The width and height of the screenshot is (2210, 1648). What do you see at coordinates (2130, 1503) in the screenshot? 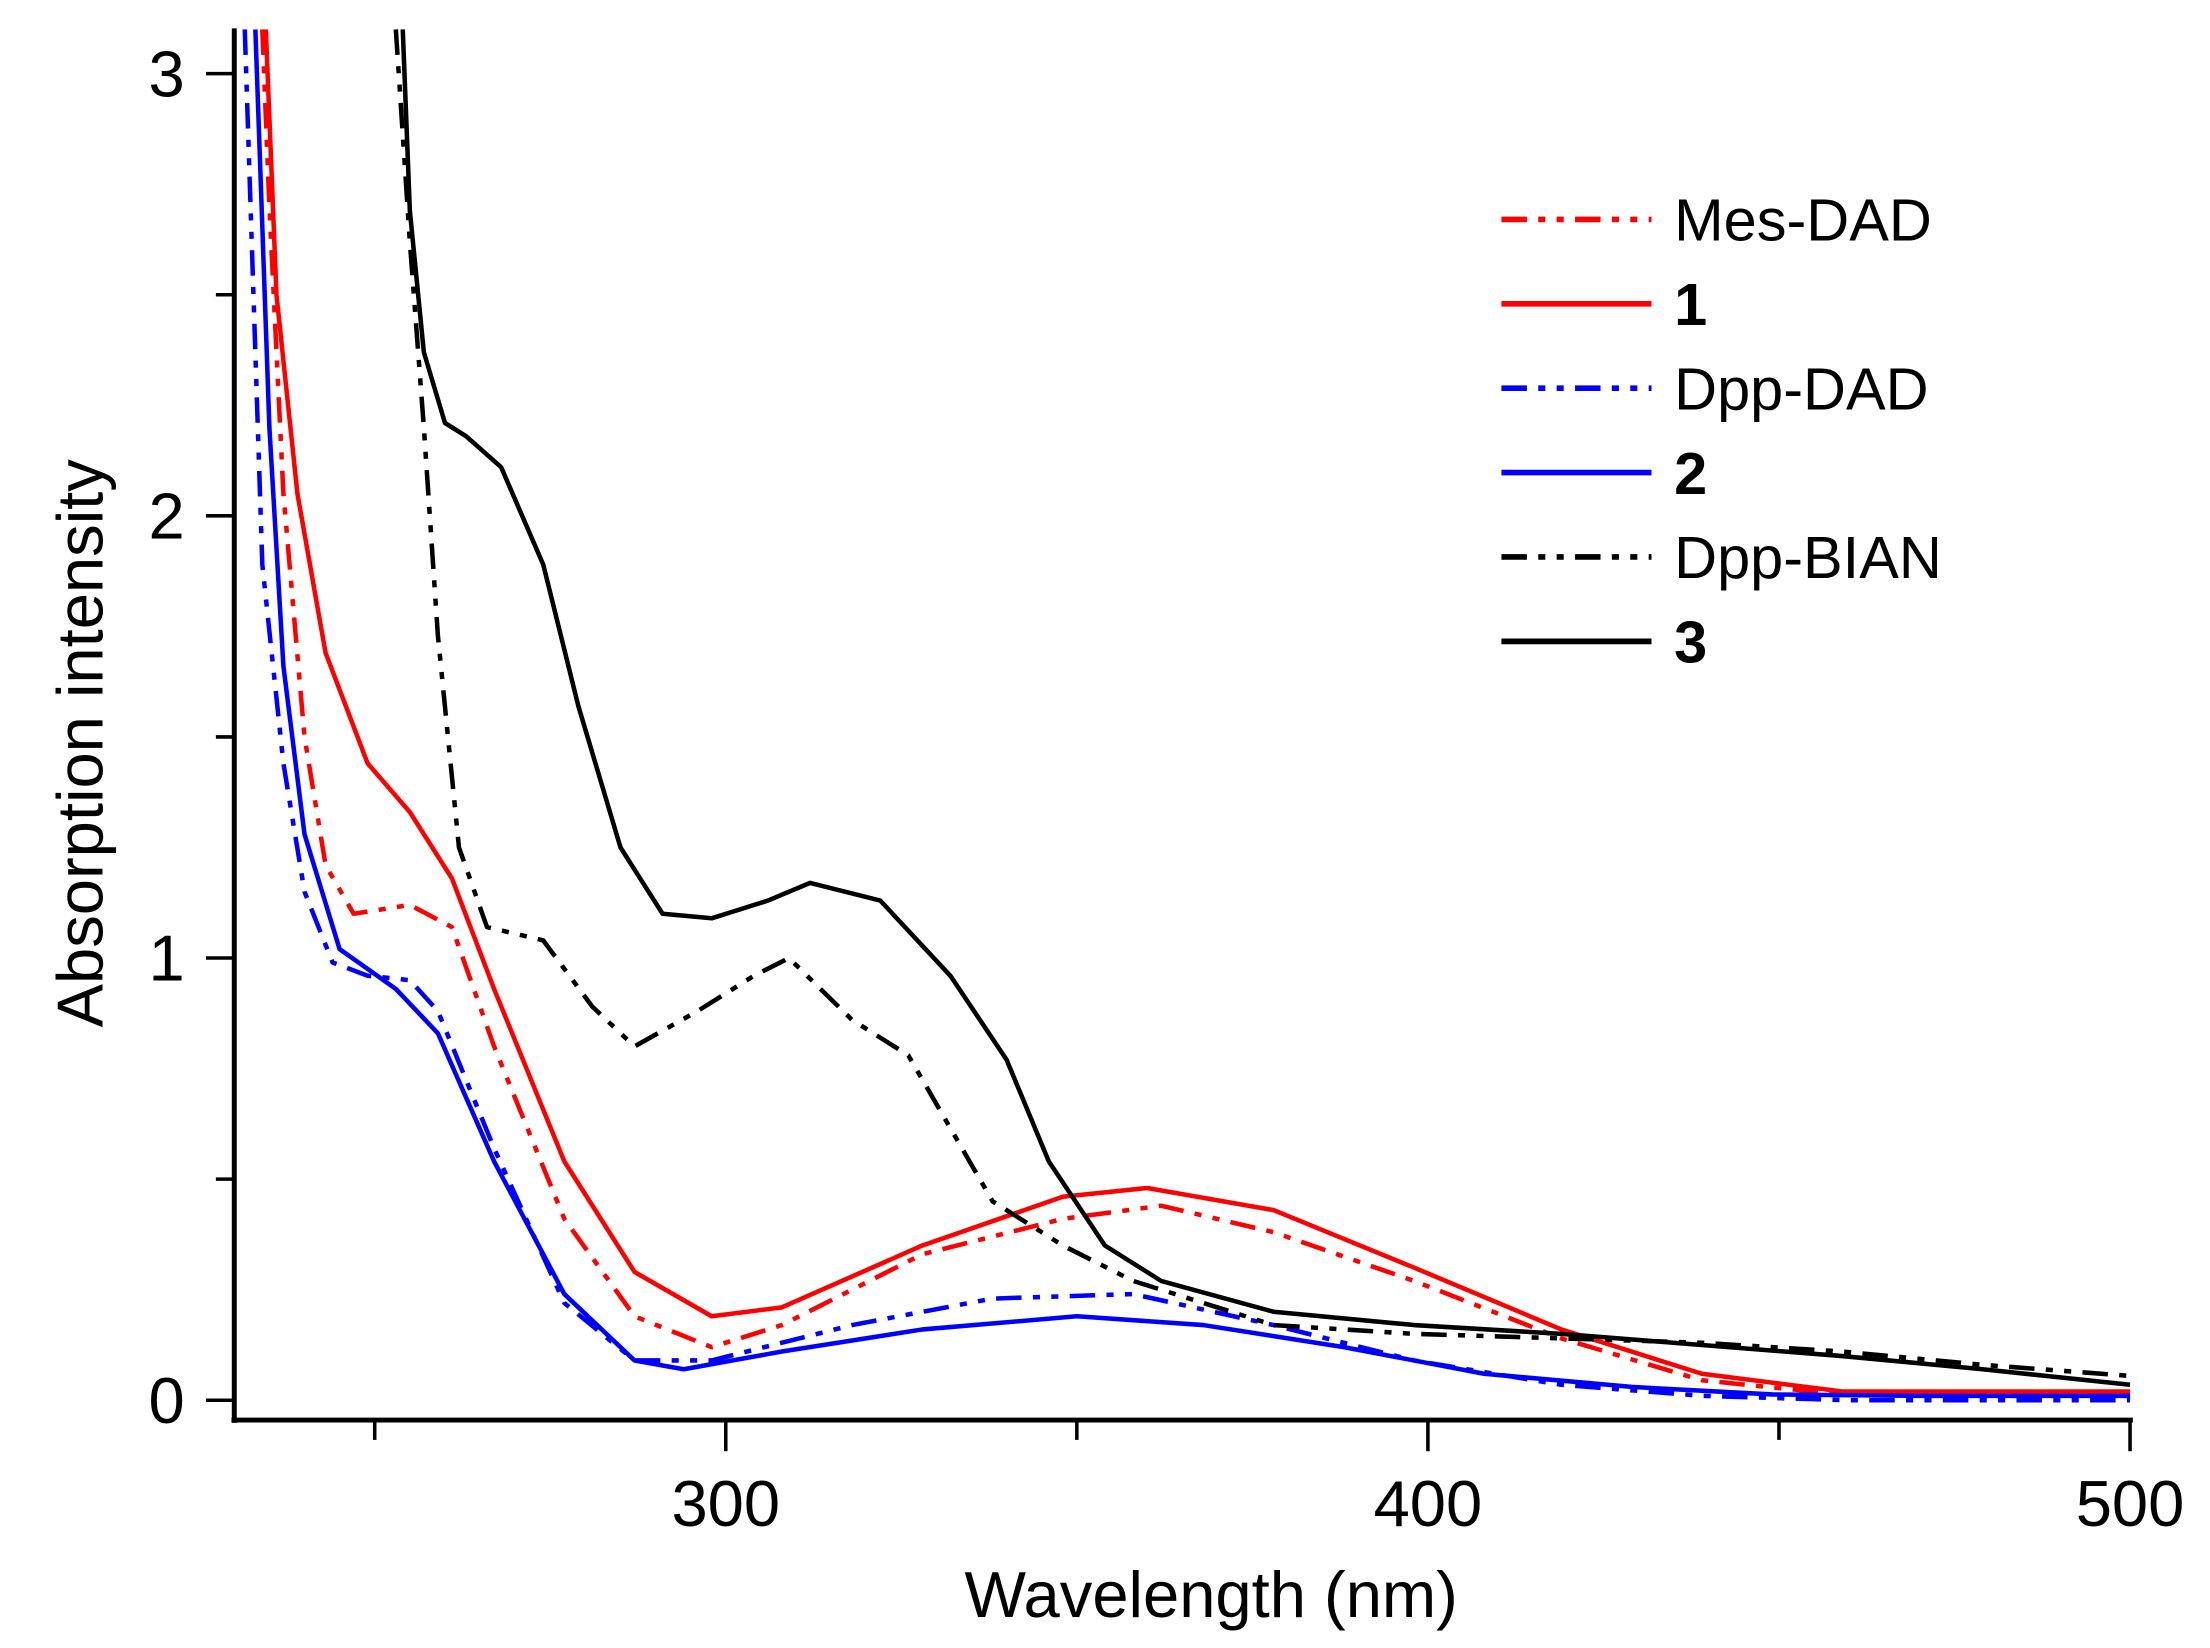
I see `x-tick-label: 500` at bounding box center [2130, 1503].